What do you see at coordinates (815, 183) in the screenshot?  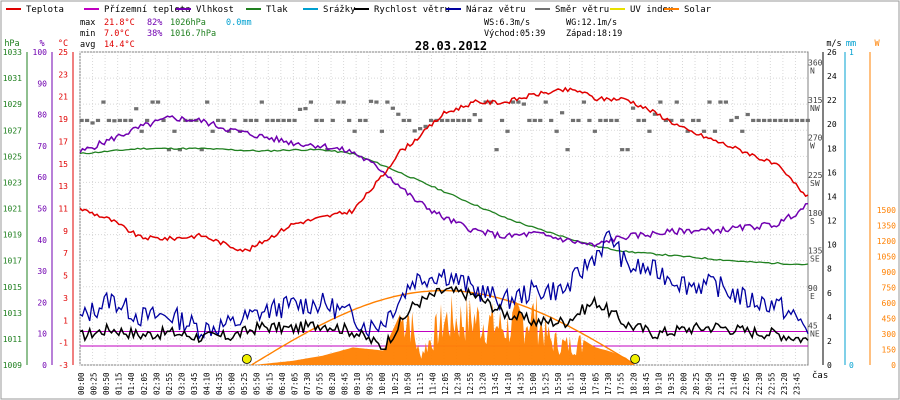 I see `dir-name-tick: SW` at bounding box center [815, 183].